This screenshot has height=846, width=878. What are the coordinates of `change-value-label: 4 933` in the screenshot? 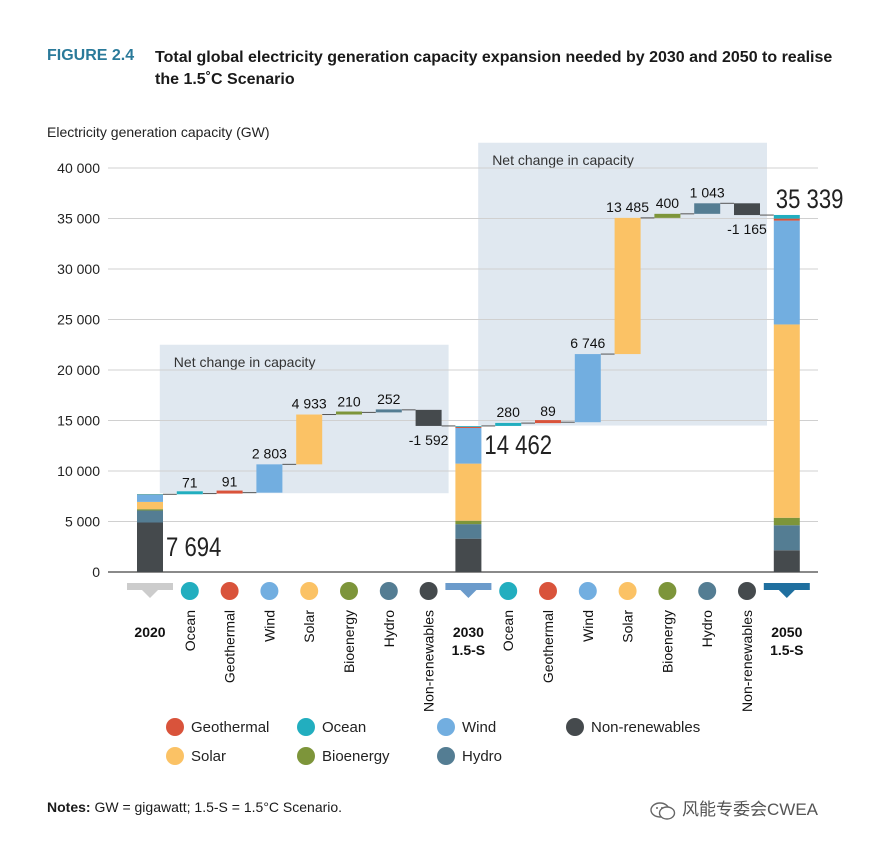 It's located at (309, 404).